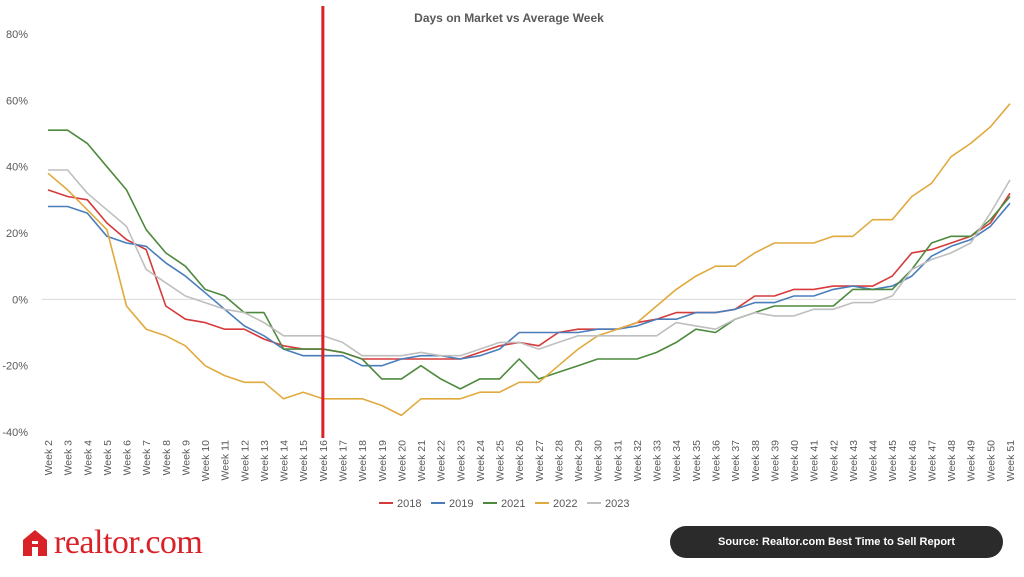  I want to click on x-tick-label: Week 11, so click(226, 460).